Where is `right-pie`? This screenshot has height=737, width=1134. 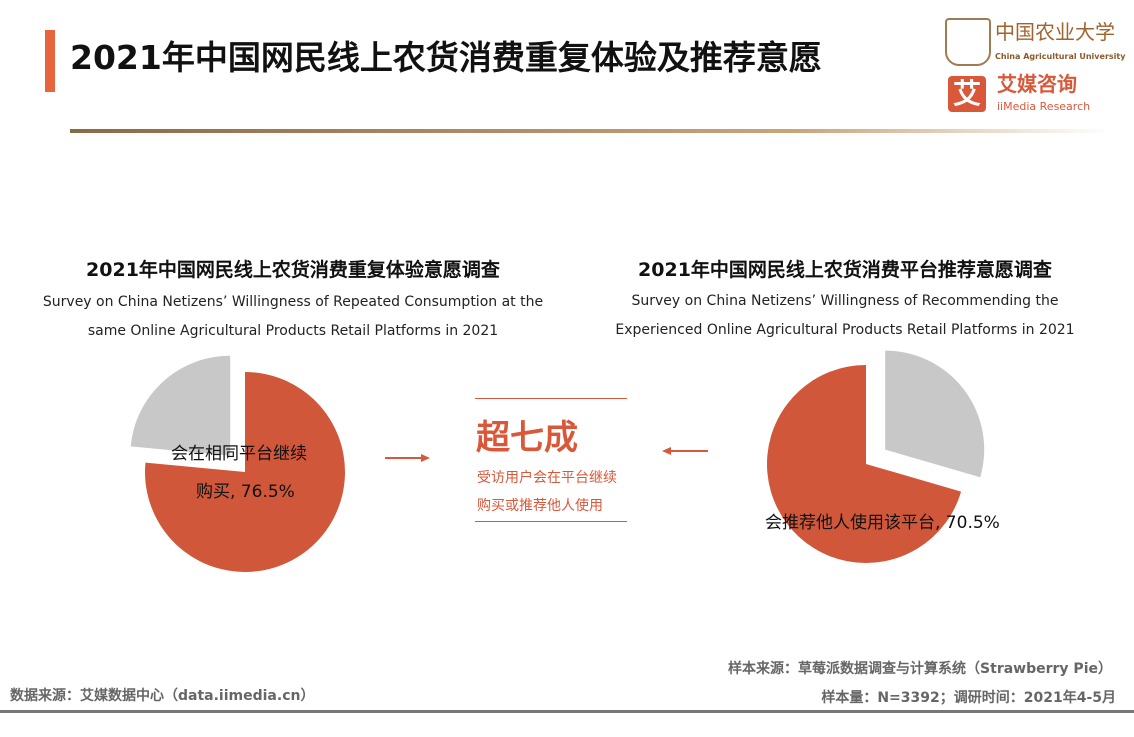 right-pie is located at coordinates (875, 456).